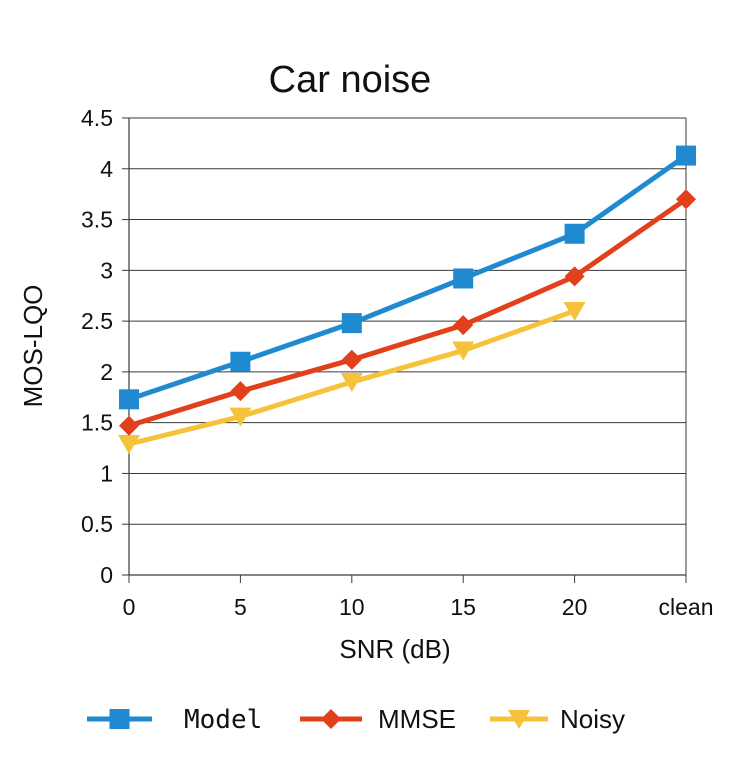  Describe the element at coordinates (223, 720) in the screenshot. I see `legend-label: Model` at that location.